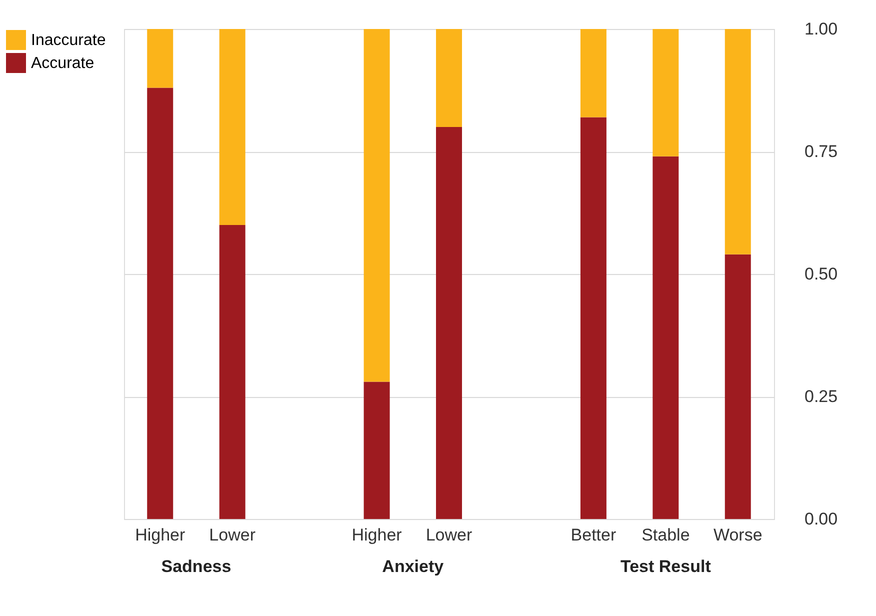  I want to click on text: Test Result, so click(666, 566).